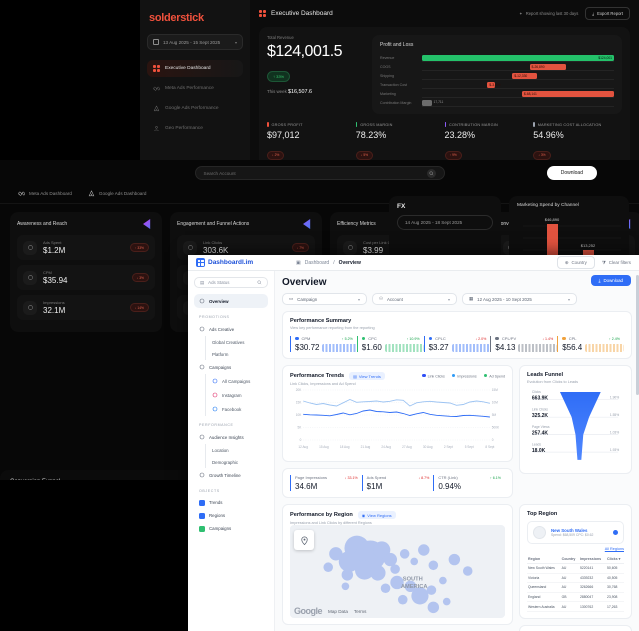  Describe the element at coordinates (571, 173) in the screenshot. I see `download-button: Download` at that location.